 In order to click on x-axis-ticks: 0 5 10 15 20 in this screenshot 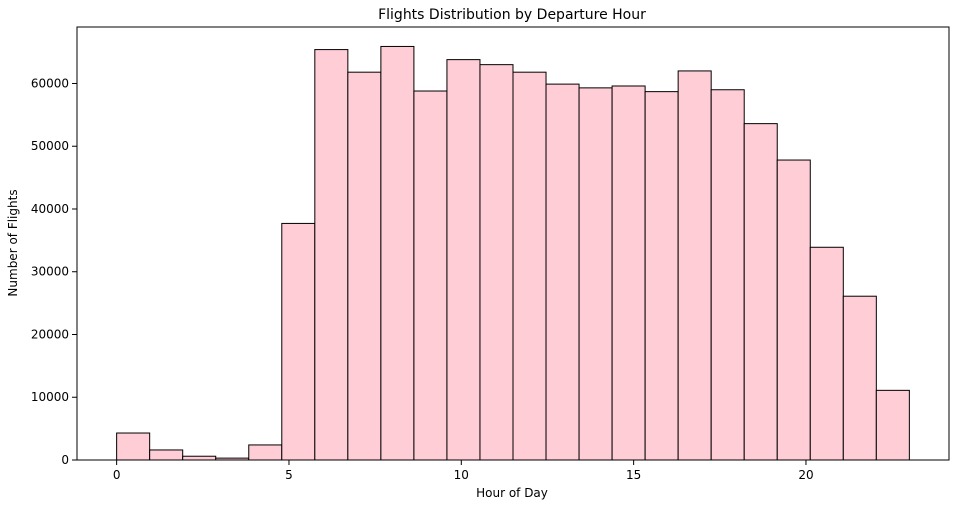, I will do `click(463, 471)`.